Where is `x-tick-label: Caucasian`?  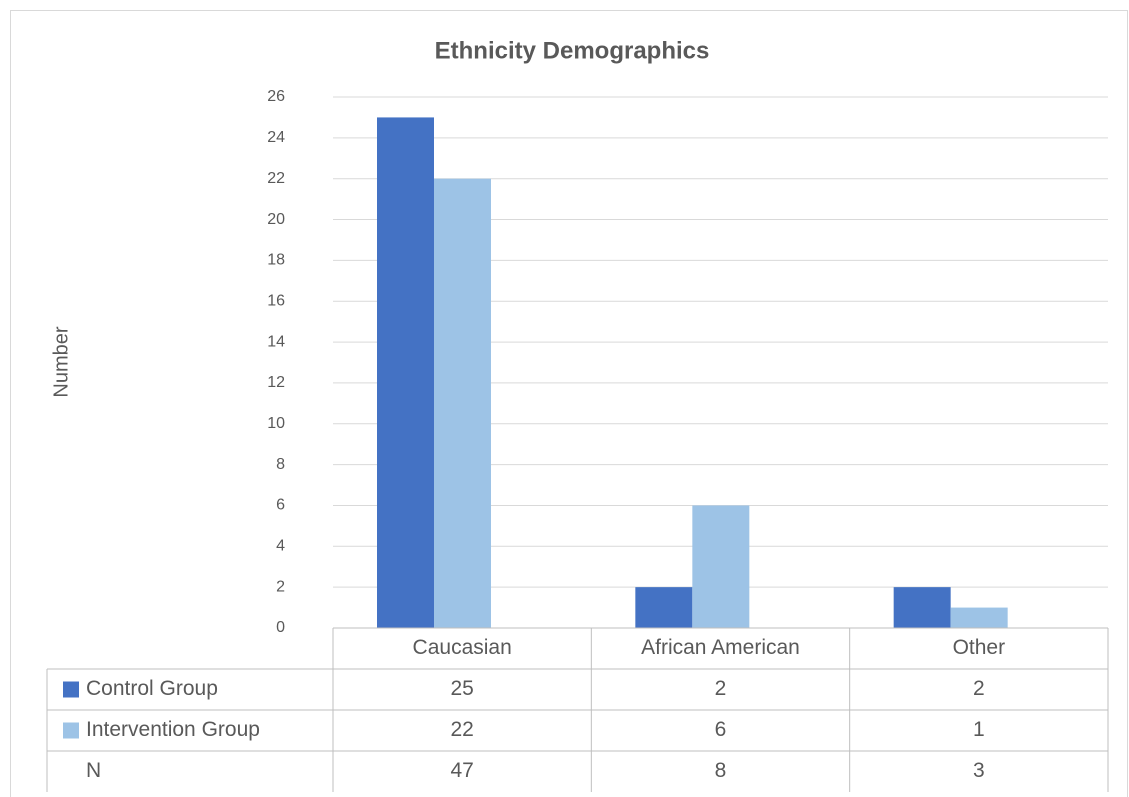
x-tick-label: Caucasian is located at coordinates (462, 647).